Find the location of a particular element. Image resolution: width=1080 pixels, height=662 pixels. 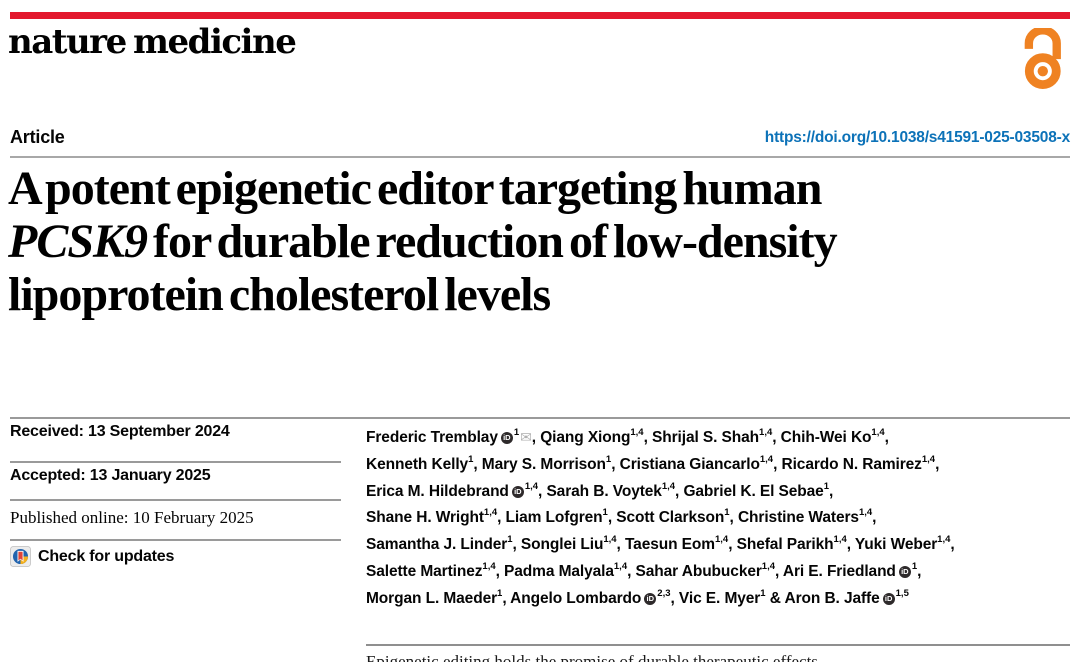

text-segment: Samantha J. Linder is located at coordinates (437, 545).